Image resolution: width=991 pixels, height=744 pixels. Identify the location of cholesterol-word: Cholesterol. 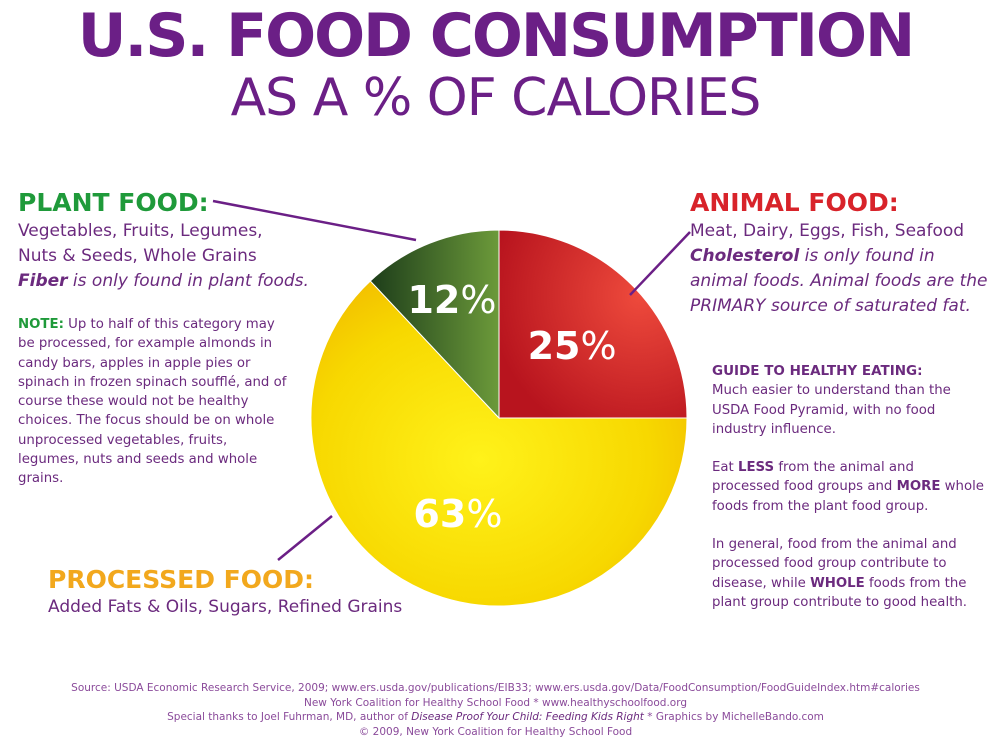
(745, 256).